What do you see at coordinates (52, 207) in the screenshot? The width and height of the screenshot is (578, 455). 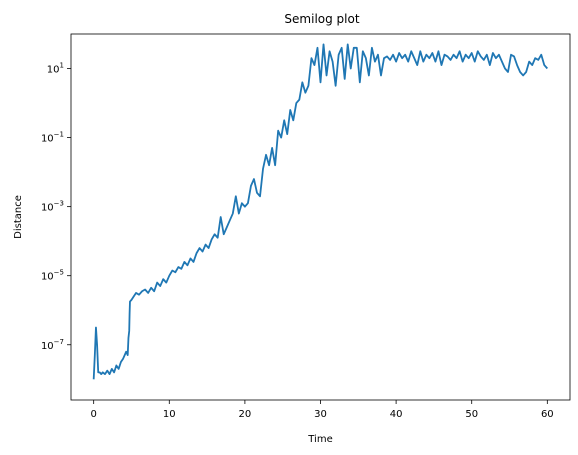 I see `y-tick-label: 10⁻³` at bounding box center [52, 207].